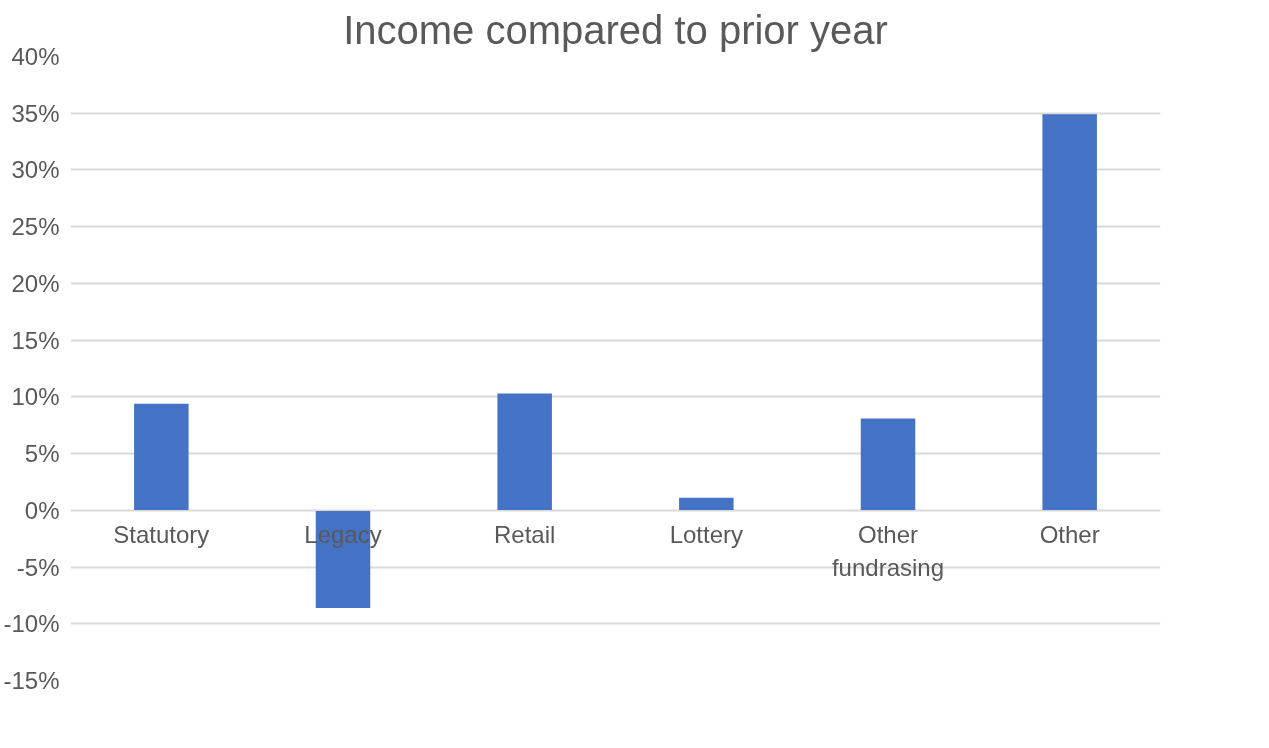 The width and height of the screenshot is (1269, 748). I want to click on y-tick-label: -10%, so click(31, 624).